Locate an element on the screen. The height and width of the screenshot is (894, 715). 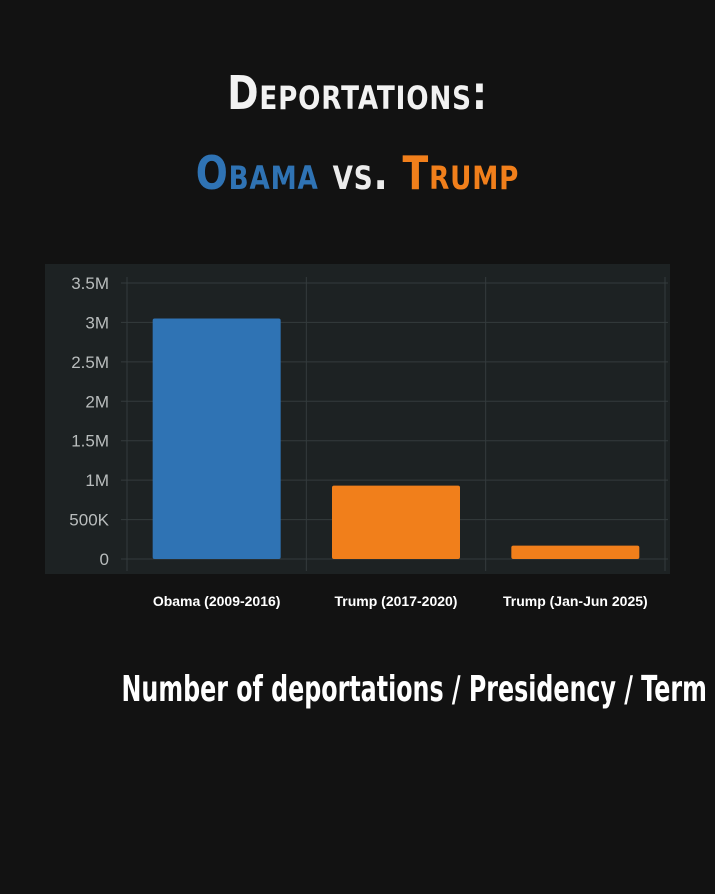
y-tick-label: 1.5M is located at coordinates (90, 441).